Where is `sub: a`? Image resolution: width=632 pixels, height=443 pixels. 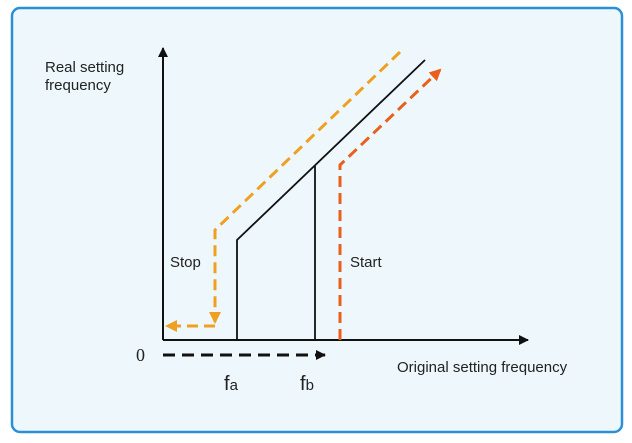
sub: a is located at coordinates (234, 385).